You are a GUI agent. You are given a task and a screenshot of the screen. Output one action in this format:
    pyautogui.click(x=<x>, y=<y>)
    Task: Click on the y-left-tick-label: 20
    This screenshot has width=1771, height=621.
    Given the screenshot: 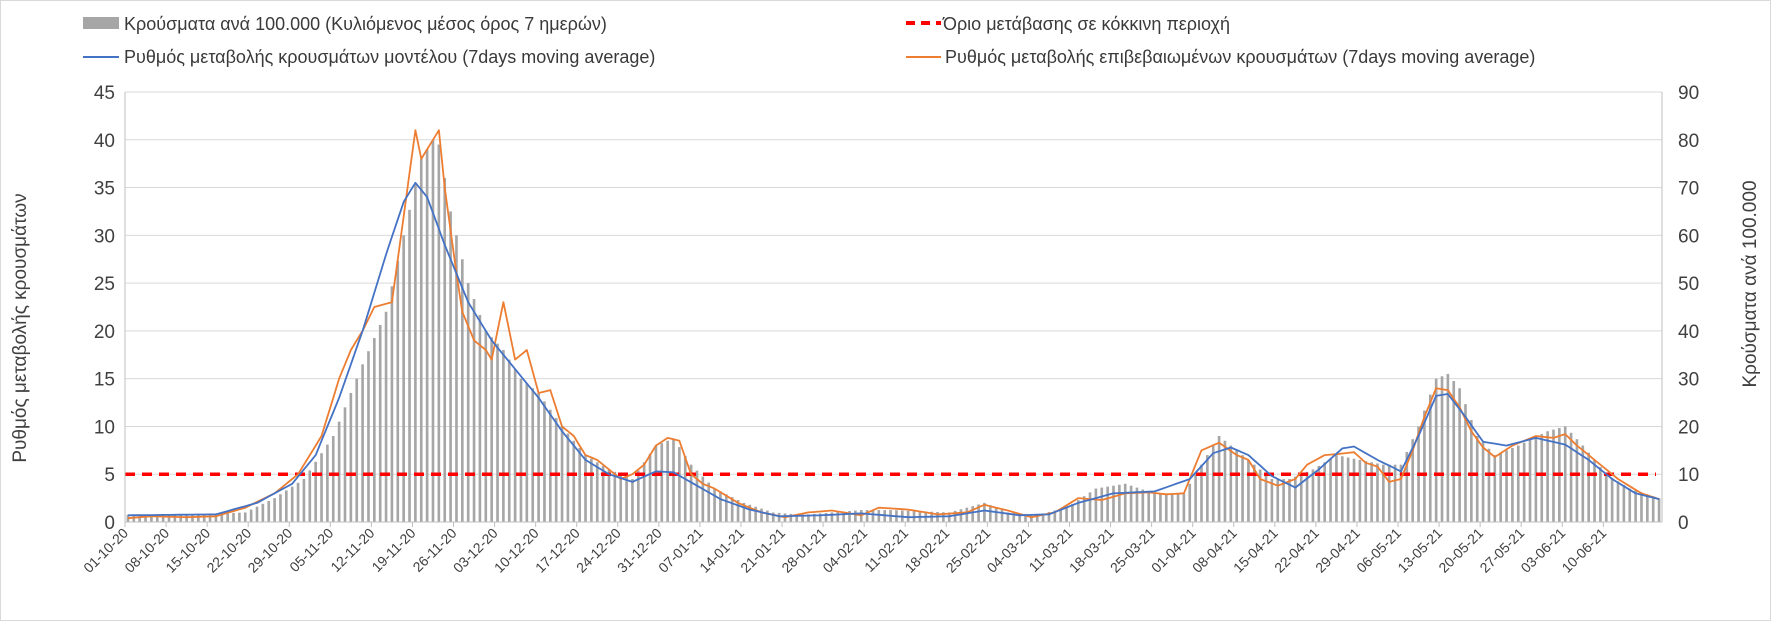 What is the action you would take?
    pyautogui.click(x=104, y=332)
    